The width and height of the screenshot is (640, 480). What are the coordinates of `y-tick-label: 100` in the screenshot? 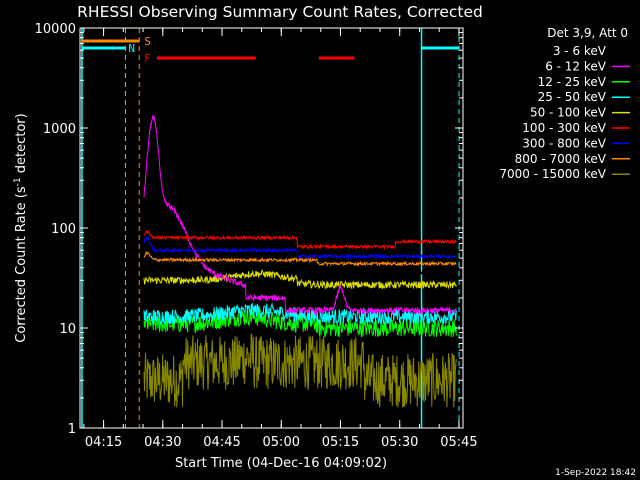 It's located at (63, 229).